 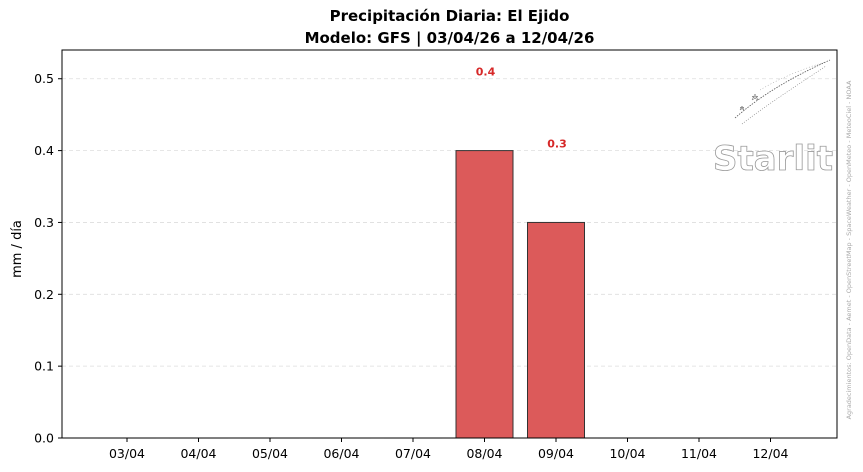 I want to click on x-tick-label: 05/04, so click(x=270, y=453).